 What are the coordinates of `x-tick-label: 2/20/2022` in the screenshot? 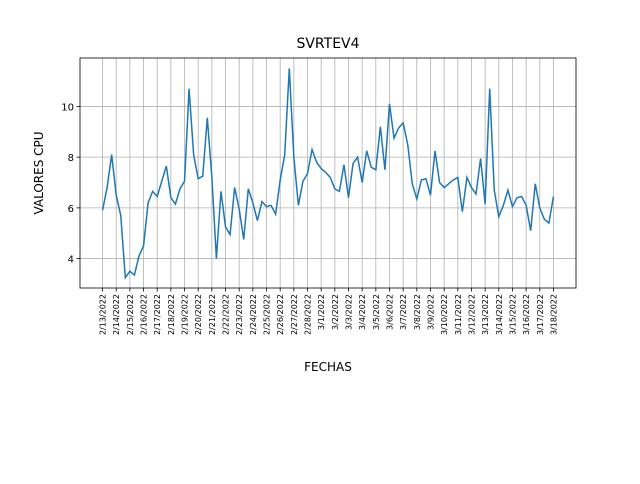 It's located at (198, 314).